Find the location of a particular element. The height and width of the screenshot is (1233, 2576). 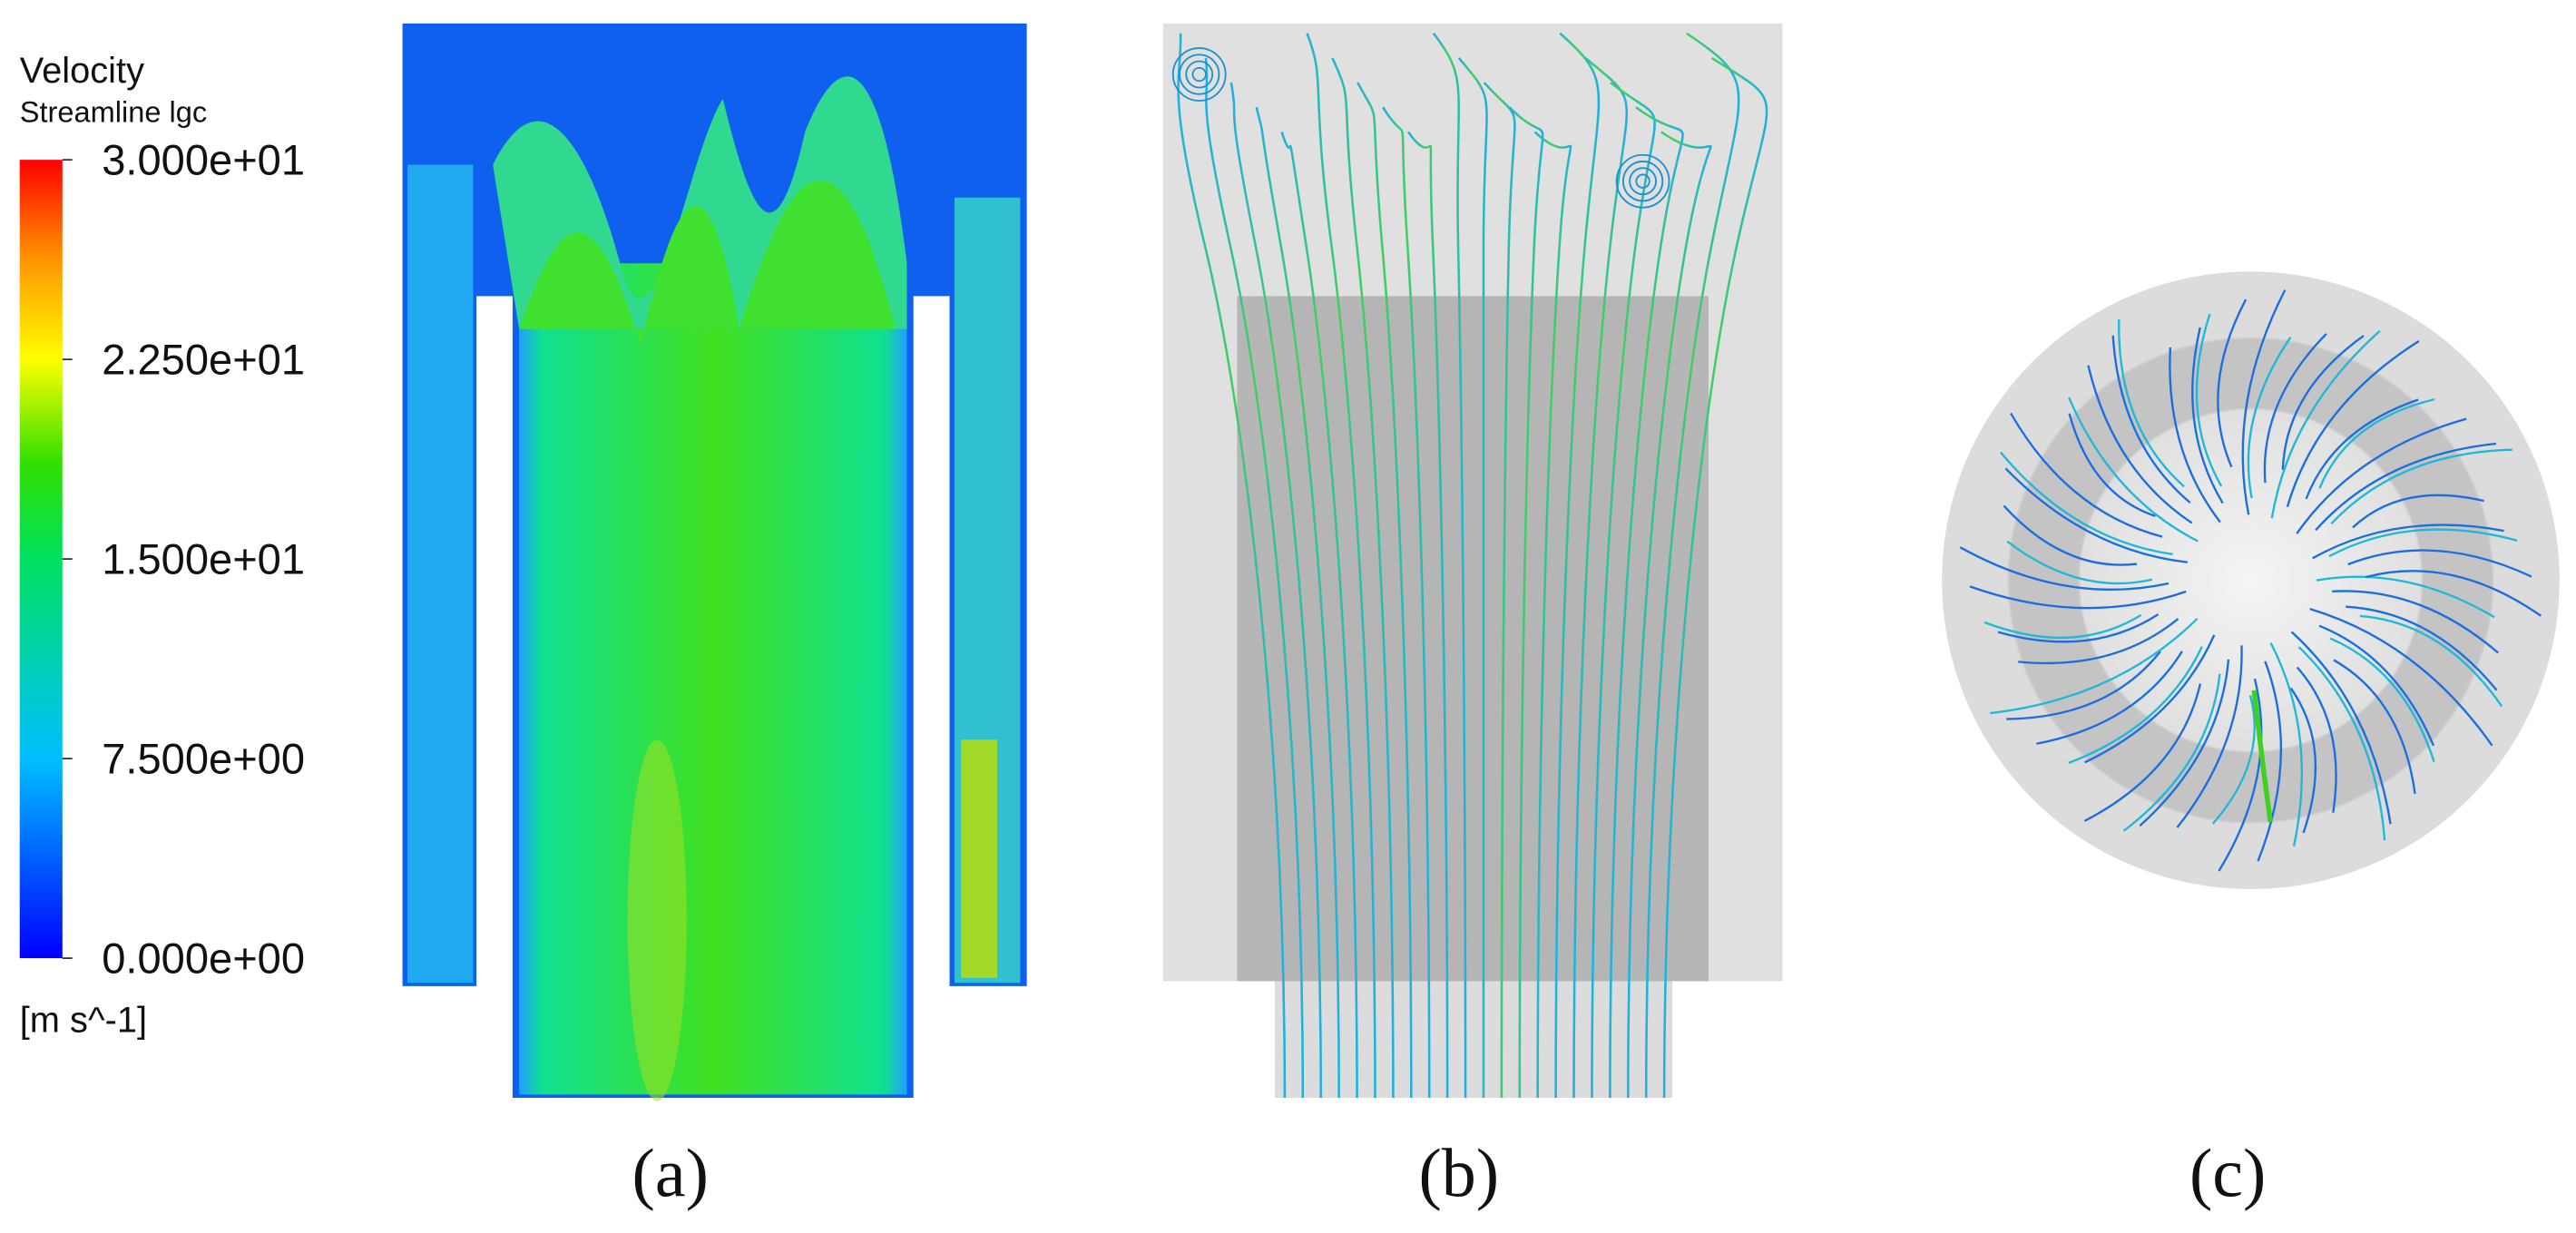

tick-label: 2.250e+01 is located at coordinates (203, 359).